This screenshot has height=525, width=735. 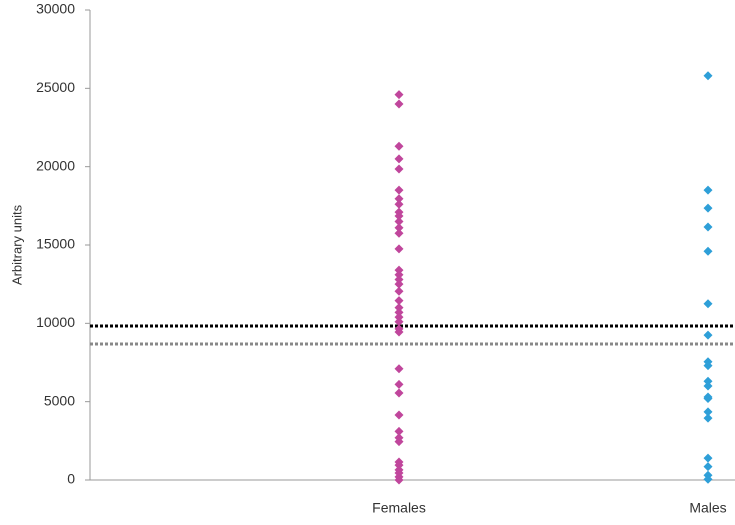 I want to click on y-tick-label: 5000, so click(x=59, y=400).